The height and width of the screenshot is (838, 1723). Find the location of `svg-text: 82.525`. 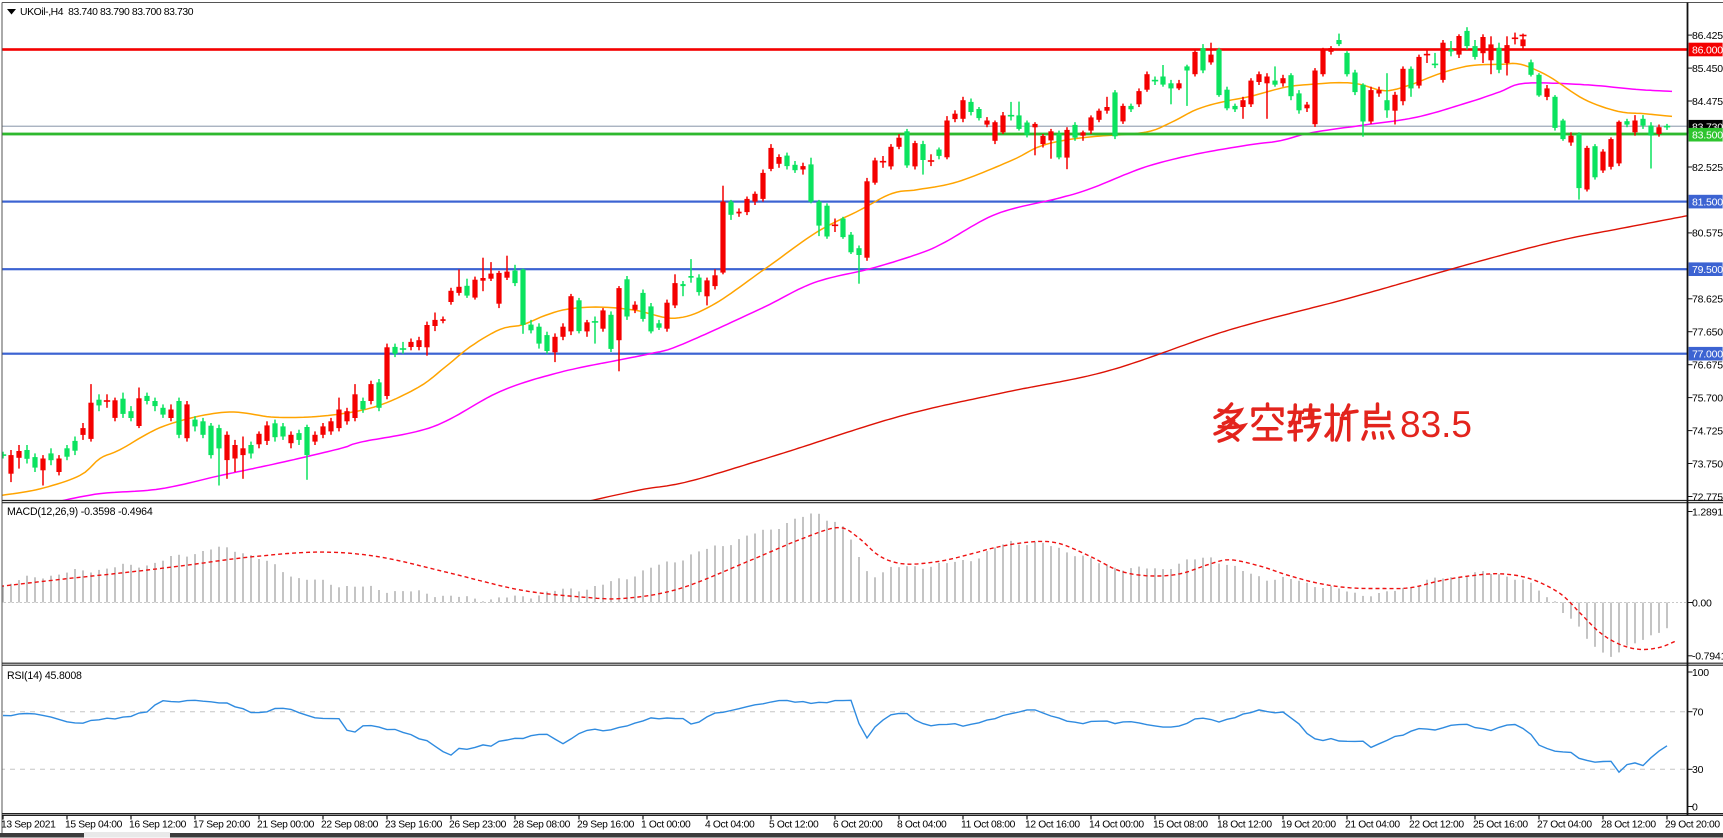

svg-text: 82.525 is located at coordinates (1707, 168).